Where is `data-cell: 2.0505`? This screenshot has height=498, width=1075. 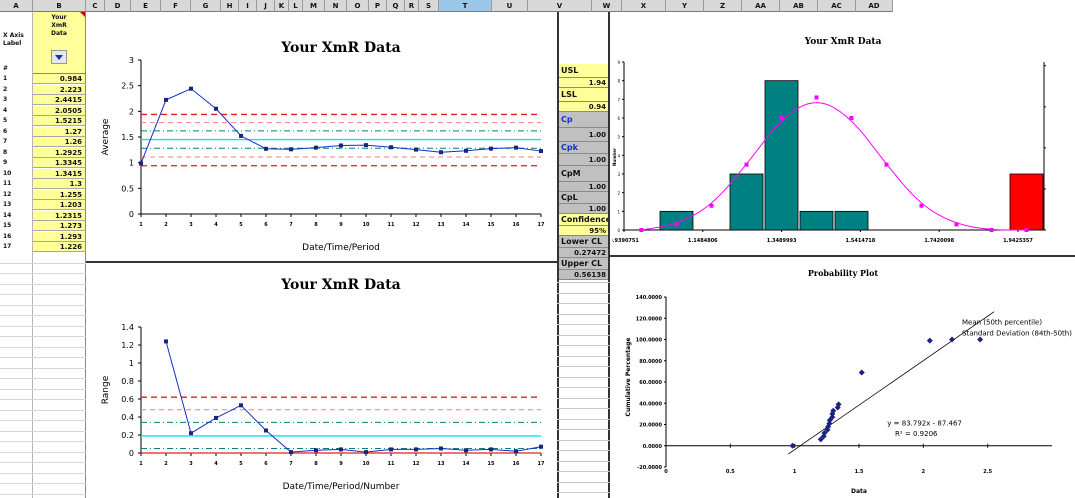
data-cell: 2.0505 is located at coordinates (59, 110).